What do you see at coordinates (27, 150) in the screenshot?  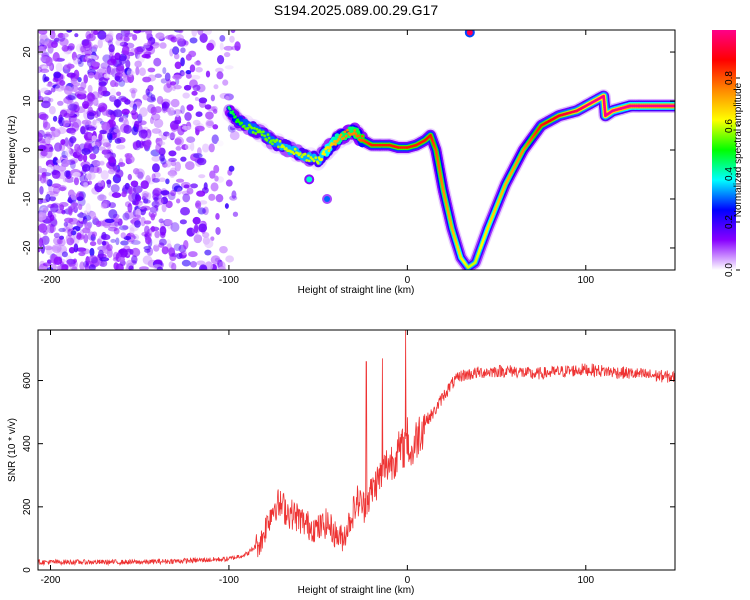 I see `spectrogram-y-tick-label: 0` at bounding box center [27, 150].